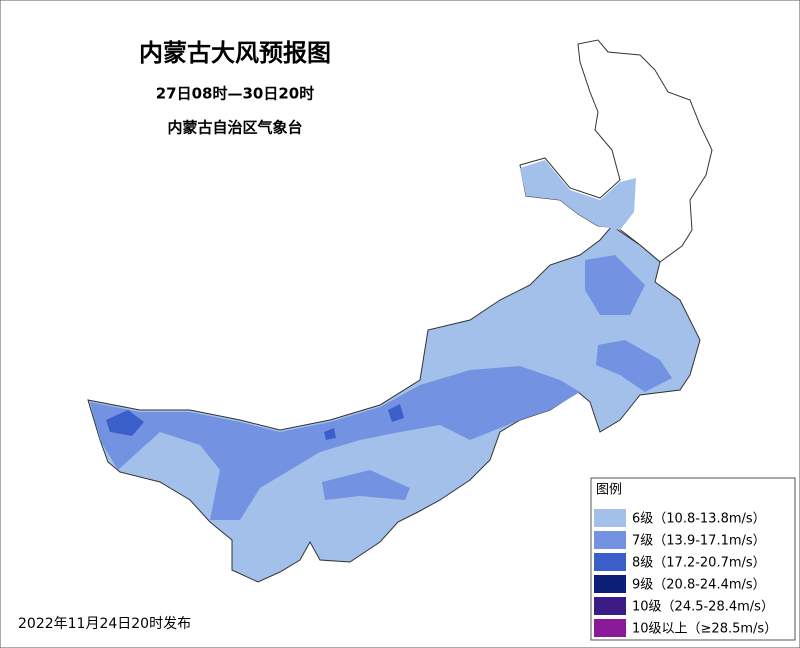 Image resolution: width=800 pixels, height=648 pixels. I want to click on issued-date: 2022年11月24日20时发布, so click(104, 624).